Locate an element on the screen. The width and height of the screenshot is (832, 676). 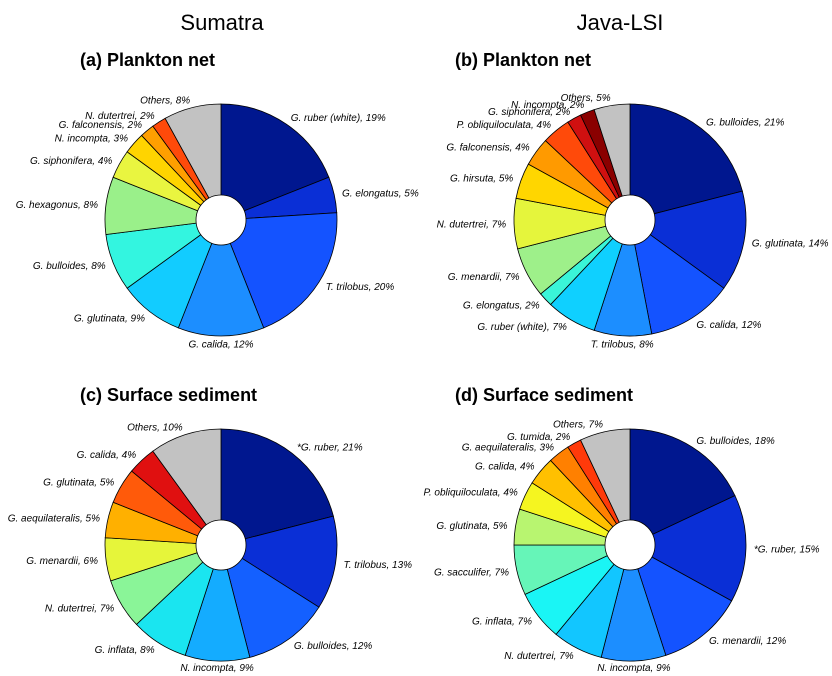
pie-slice-g-menardii is located at coordinates (681, 600).